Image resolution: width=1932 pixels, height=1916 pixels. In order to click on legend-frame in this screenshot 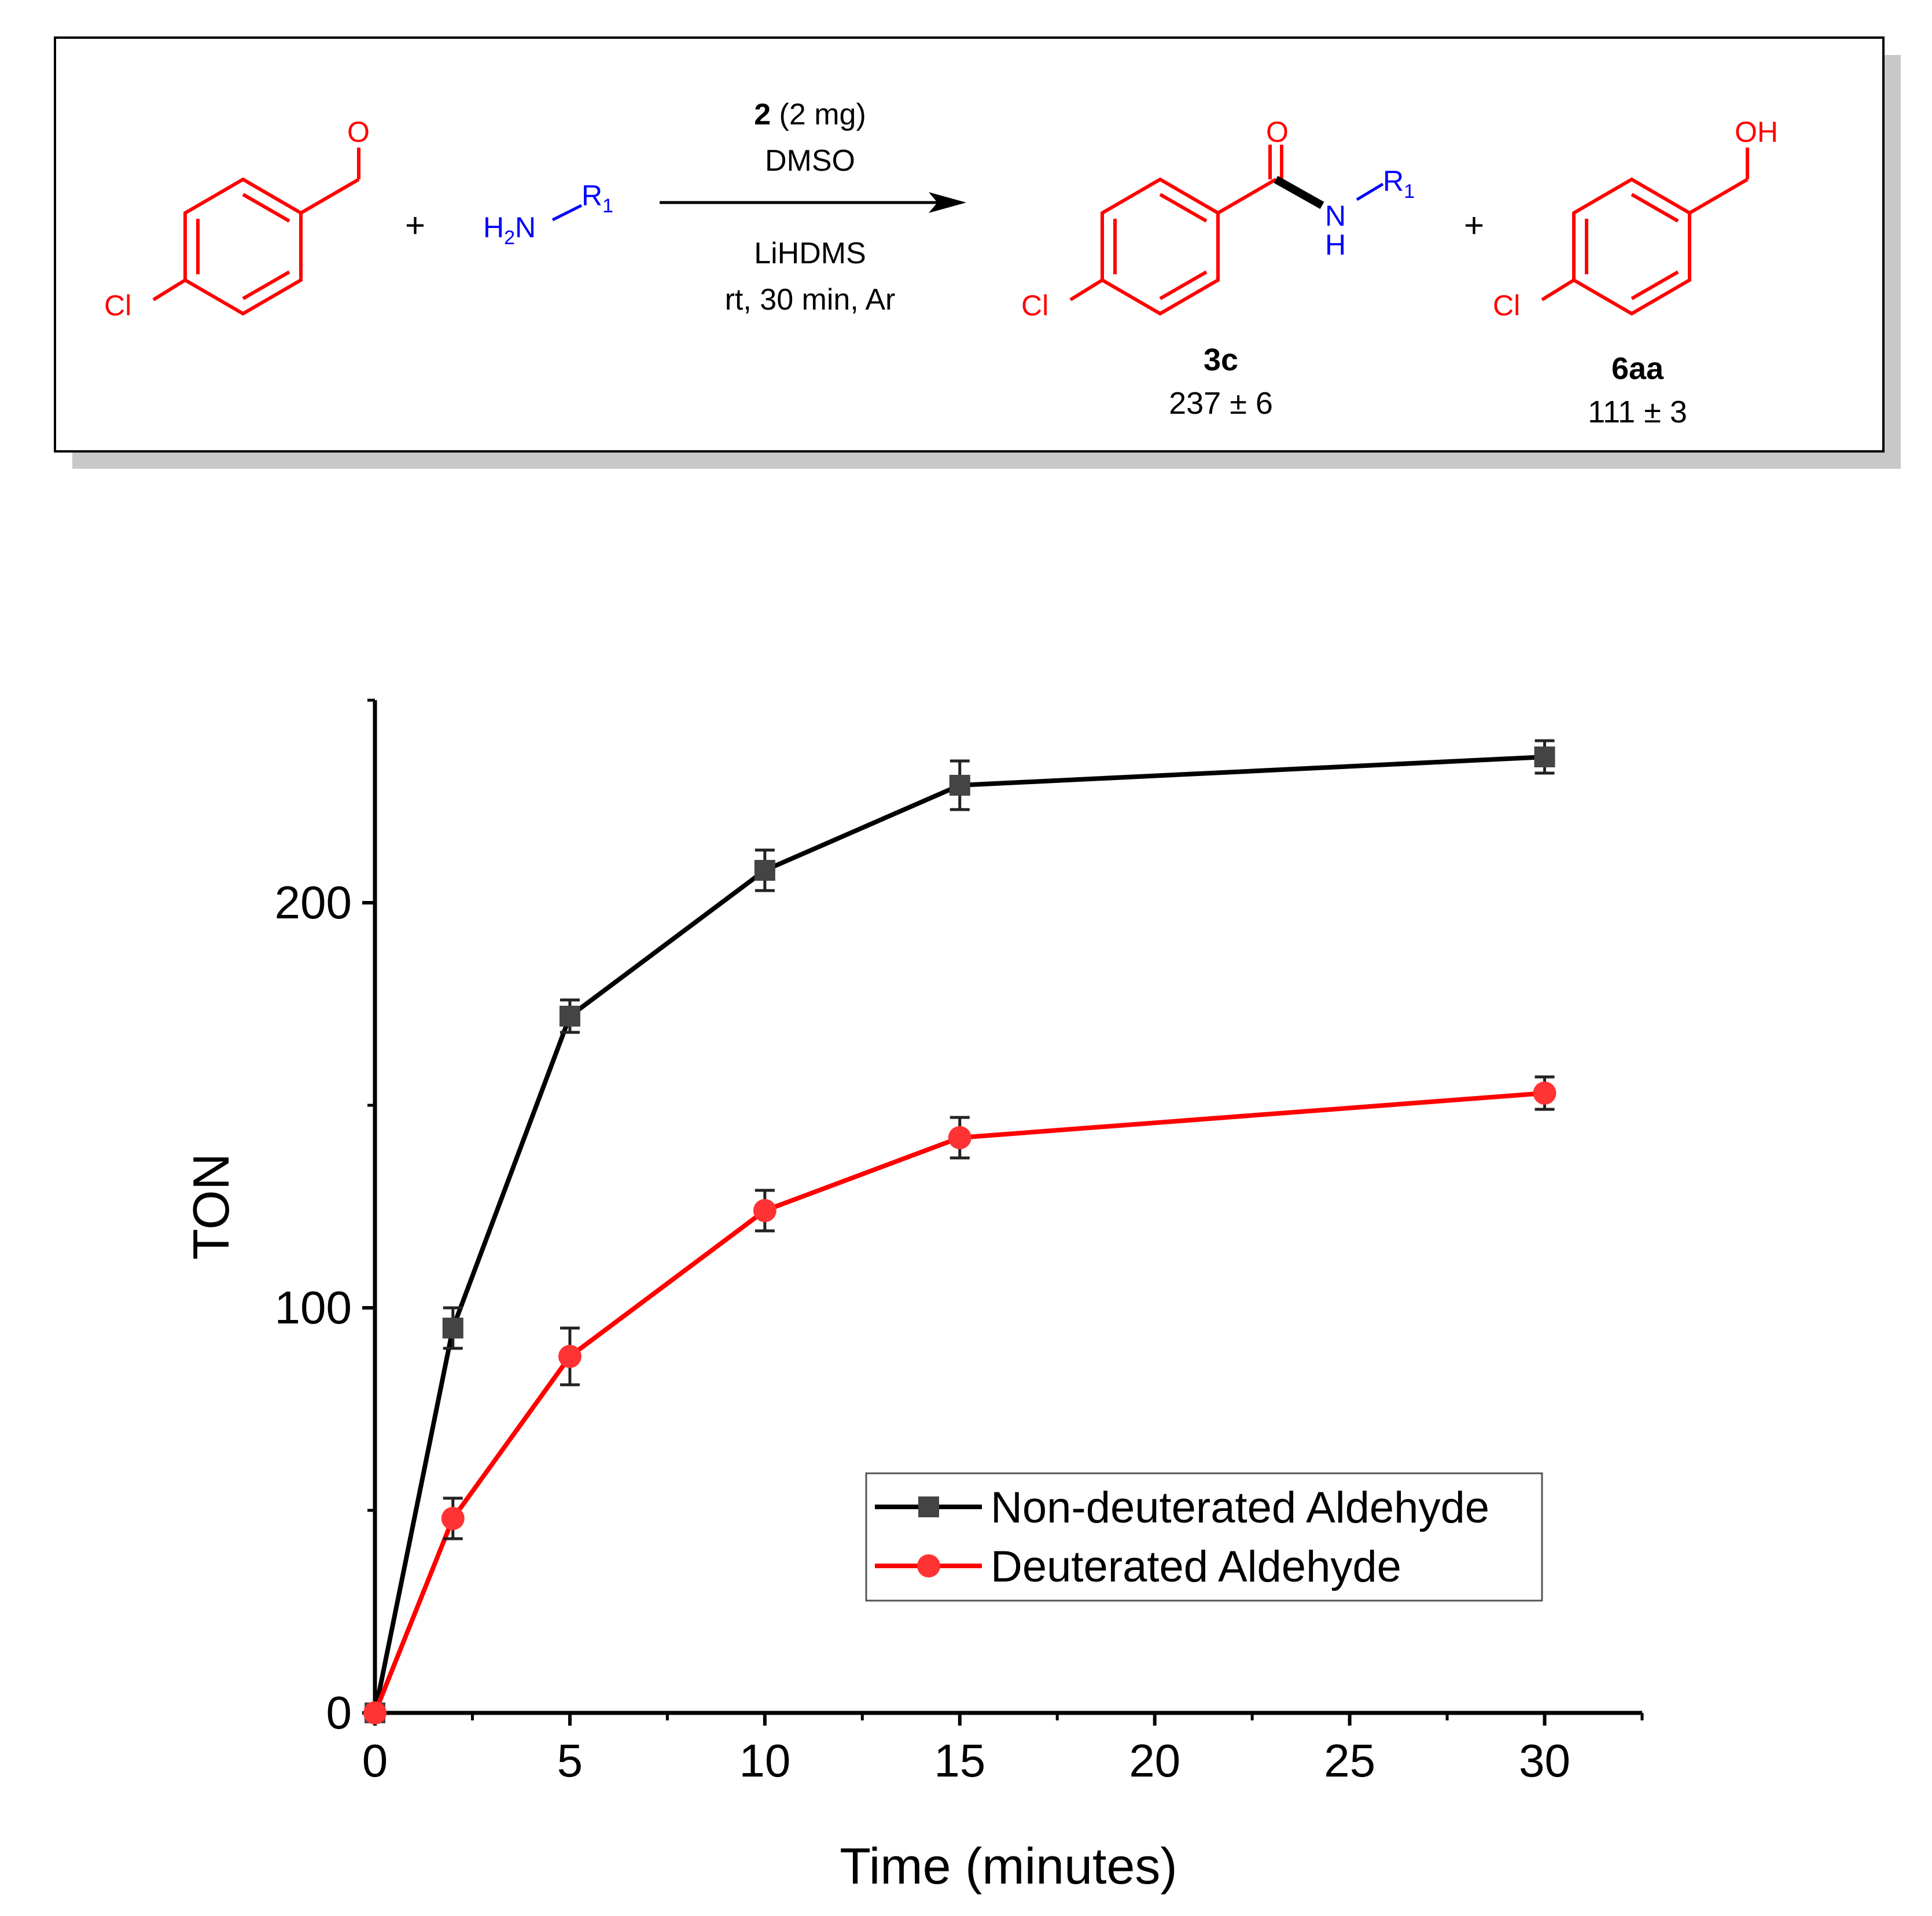, I will do `click(1204, 1537)`.